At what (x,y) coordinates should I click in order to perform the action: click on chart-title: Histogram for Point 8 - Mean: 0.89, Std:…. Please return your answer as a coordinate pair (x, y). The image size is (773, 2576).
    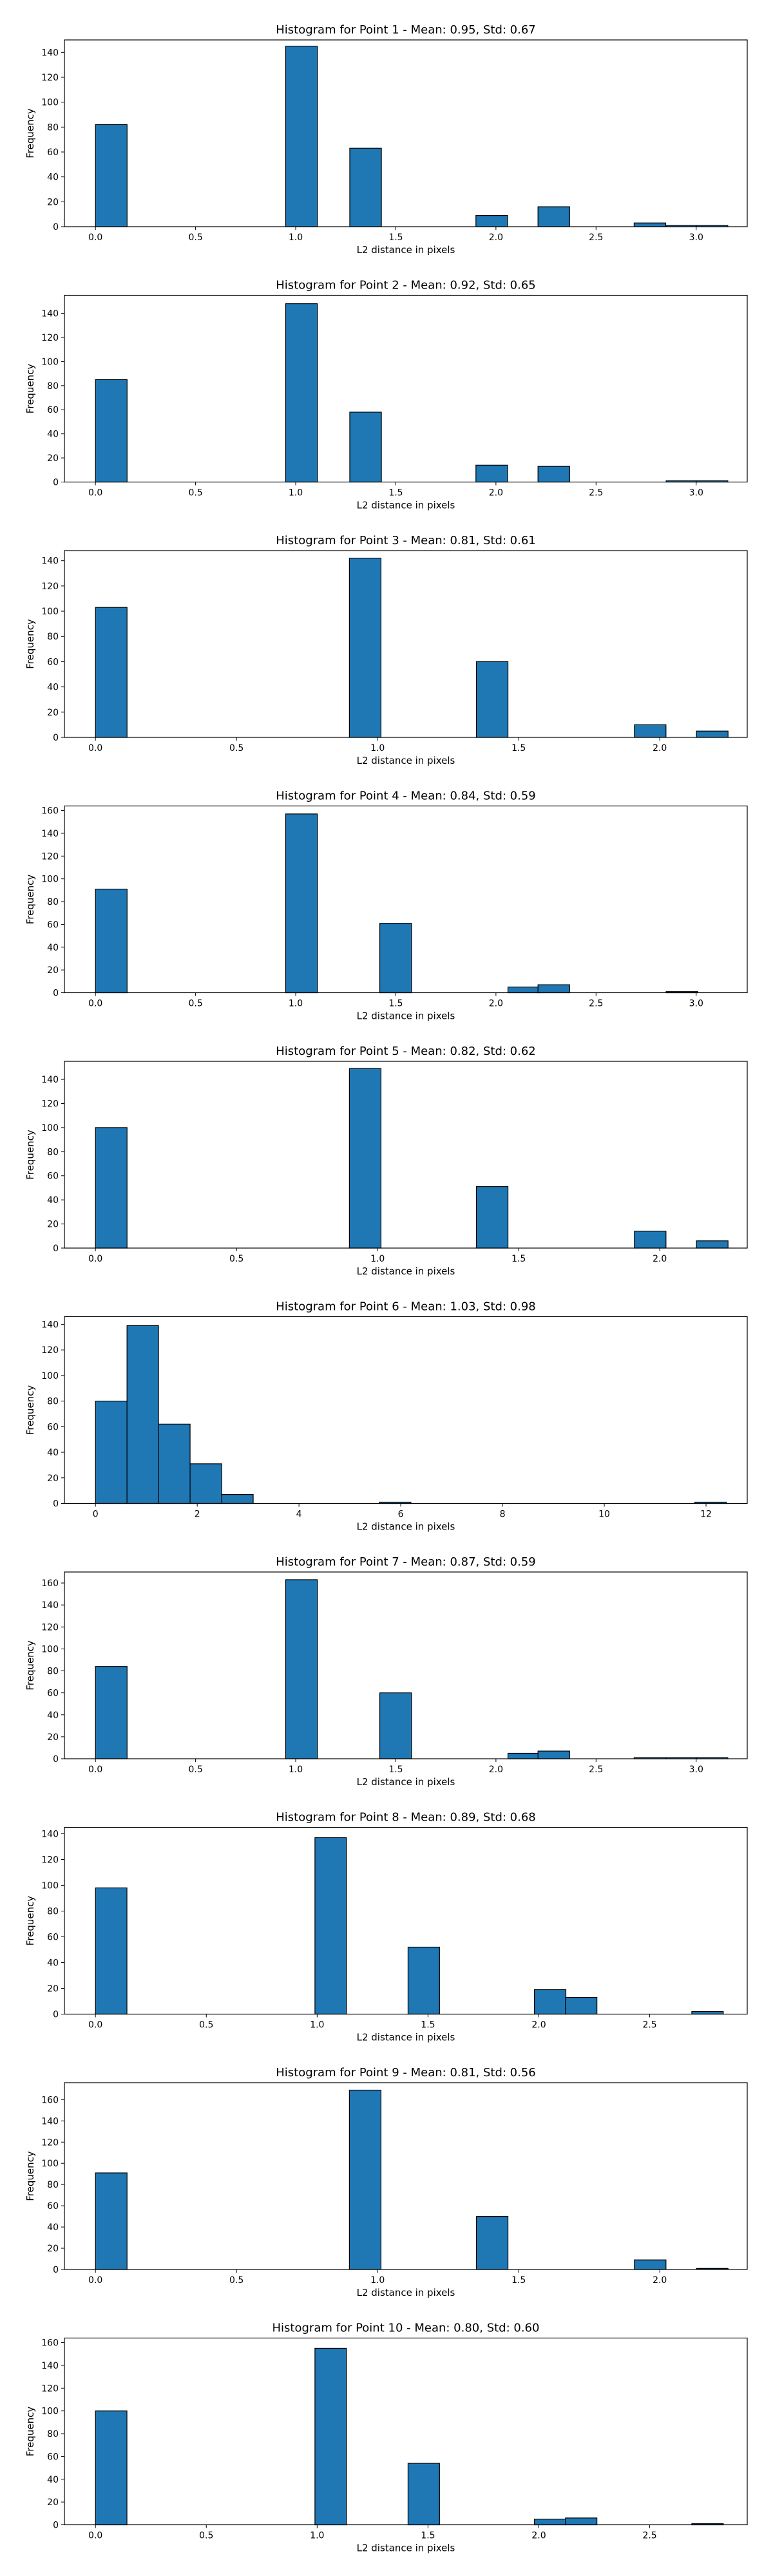
    Looking at the image, I should click on (406, 1818).